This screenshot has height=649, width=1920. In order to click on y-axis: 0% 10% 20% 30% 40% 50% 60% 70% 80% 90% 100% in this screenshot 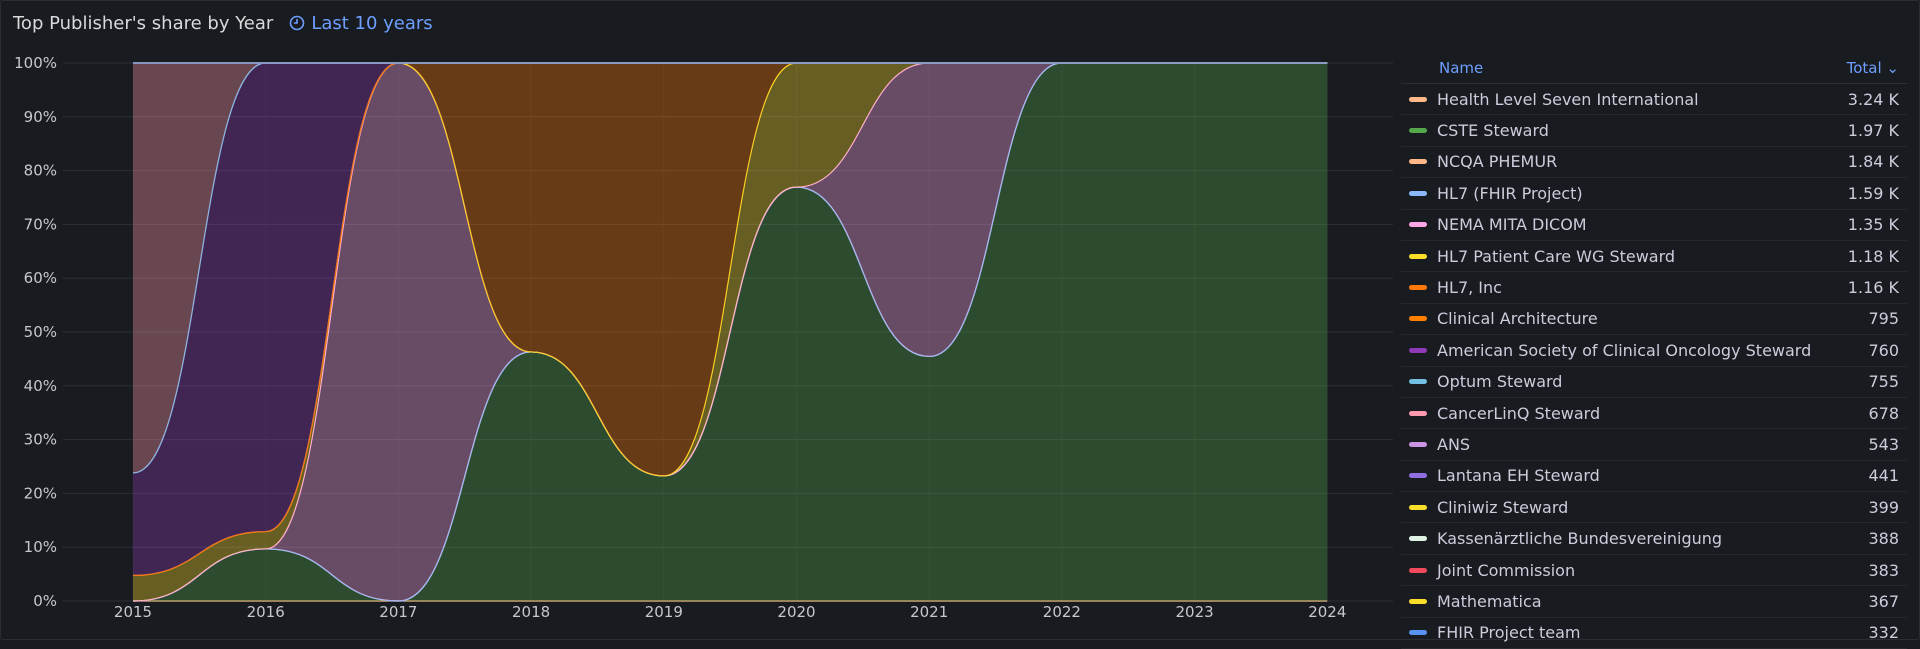, I will do `click(35, 332)`.